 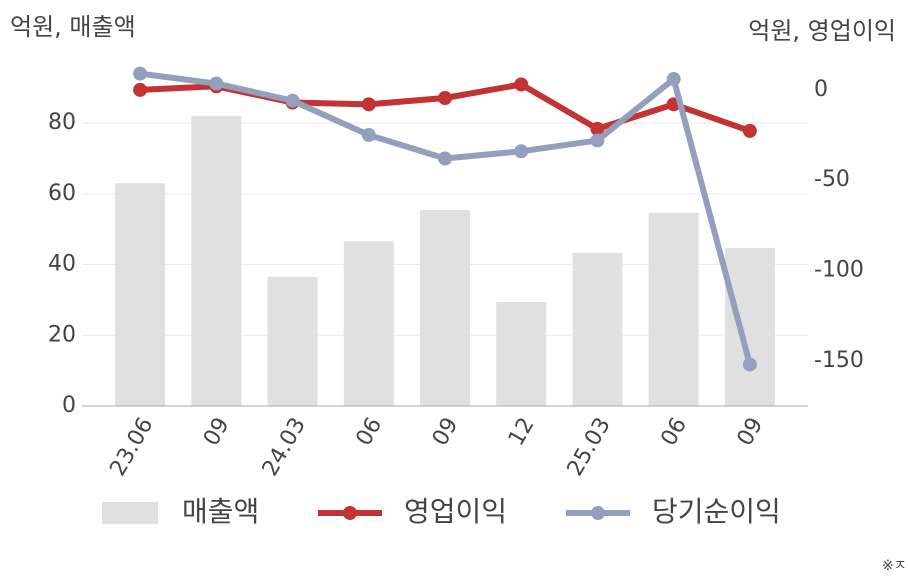 I want to click on x-tick-label: 23.06, so click(x=131, y=447).